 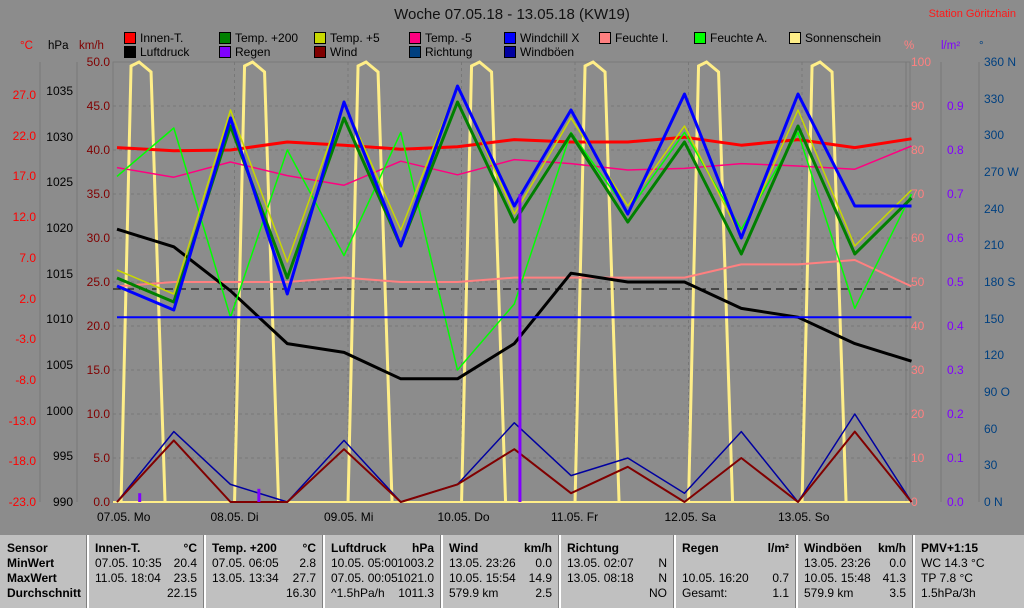 I want to click on stats-cell-row: 579.9 km 3.5, so click(x=855, y=593).